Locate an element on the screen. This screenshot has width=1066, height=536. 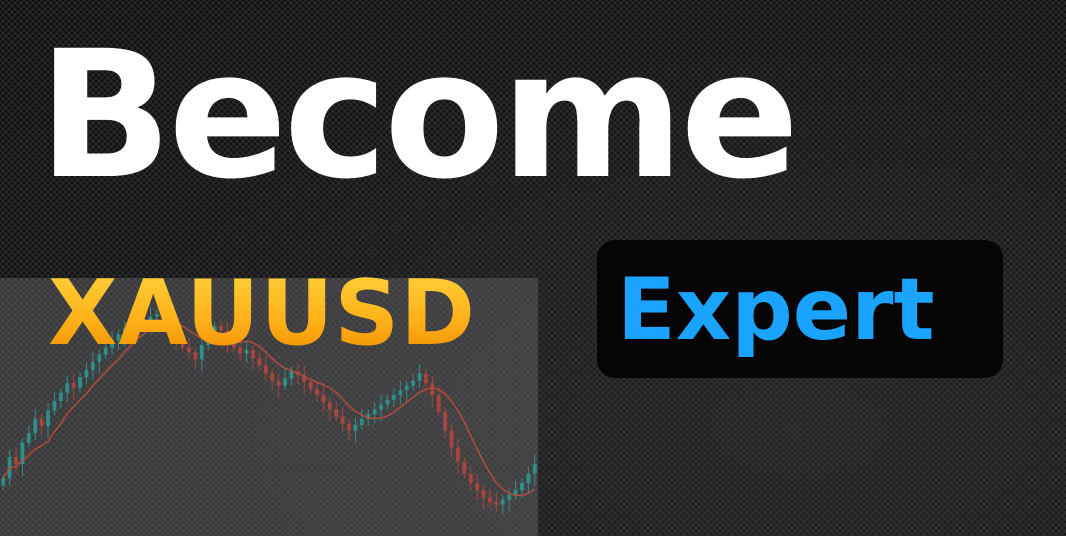
headline-expert: Expert is located at coordinates (776, 310).